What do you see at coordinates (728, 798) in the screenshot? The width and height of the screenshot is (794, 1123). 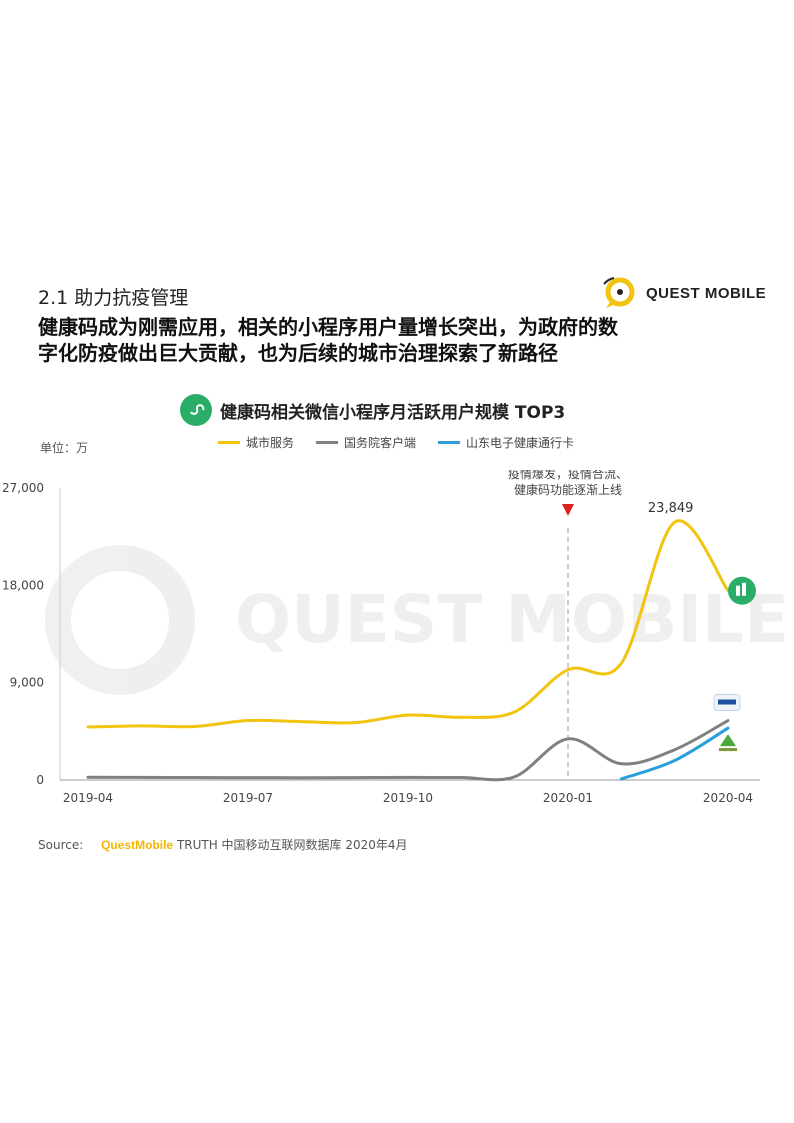 I see `x-tick-label: 2020-04` at bounding box center [728, 798].